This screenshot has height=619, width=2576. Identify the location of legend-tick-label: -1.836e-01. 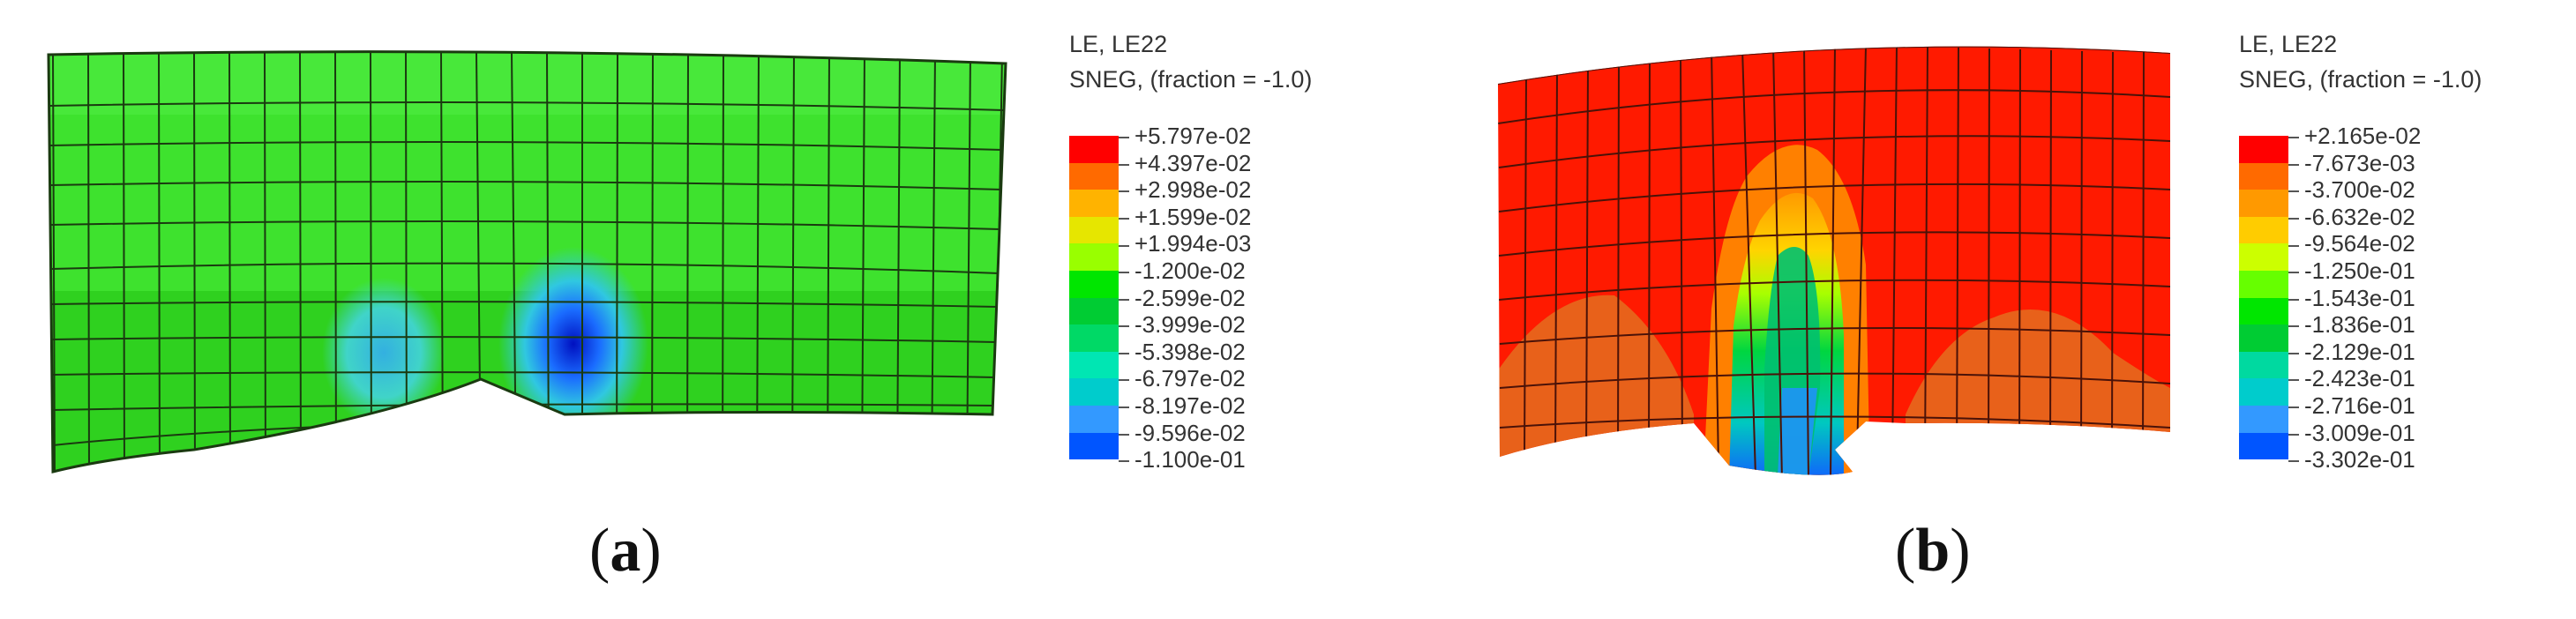
(2354, 325).